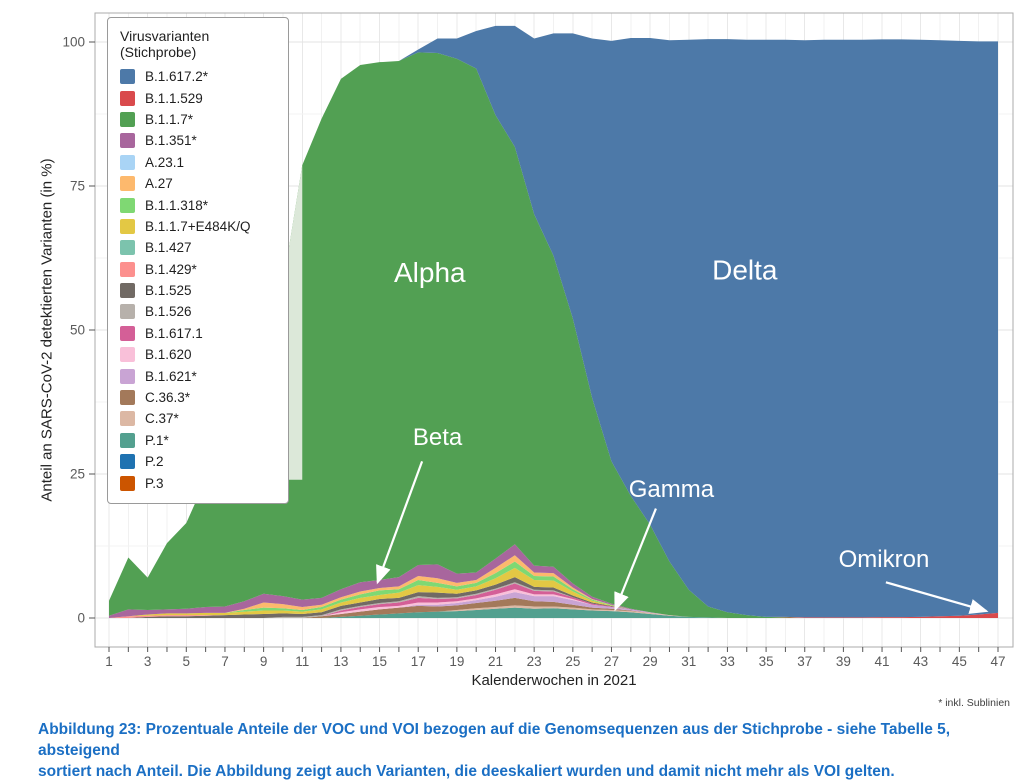  Describe the element at coordinates (302, 661) in the screenshot. I see `x-tick-label: 11` at that location.